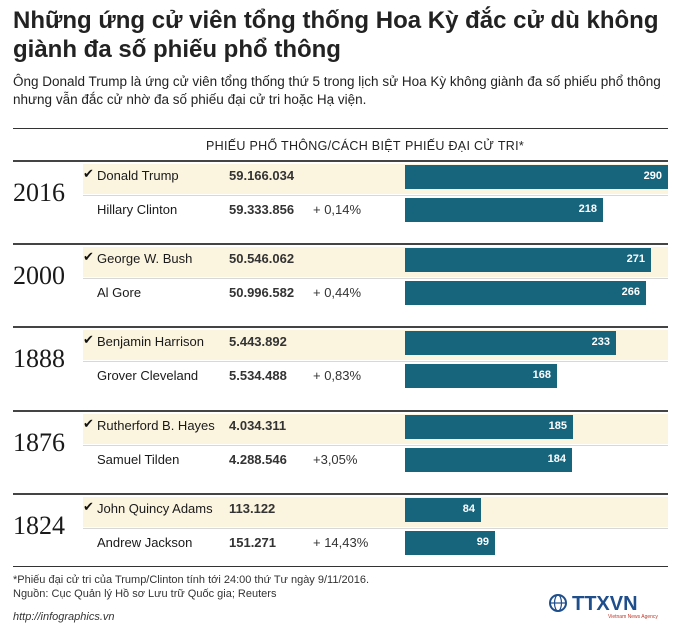  Describe the element at coordinates (138, 459) in the screenshot. I see `loser-name: Samuel Tilden` at that location.